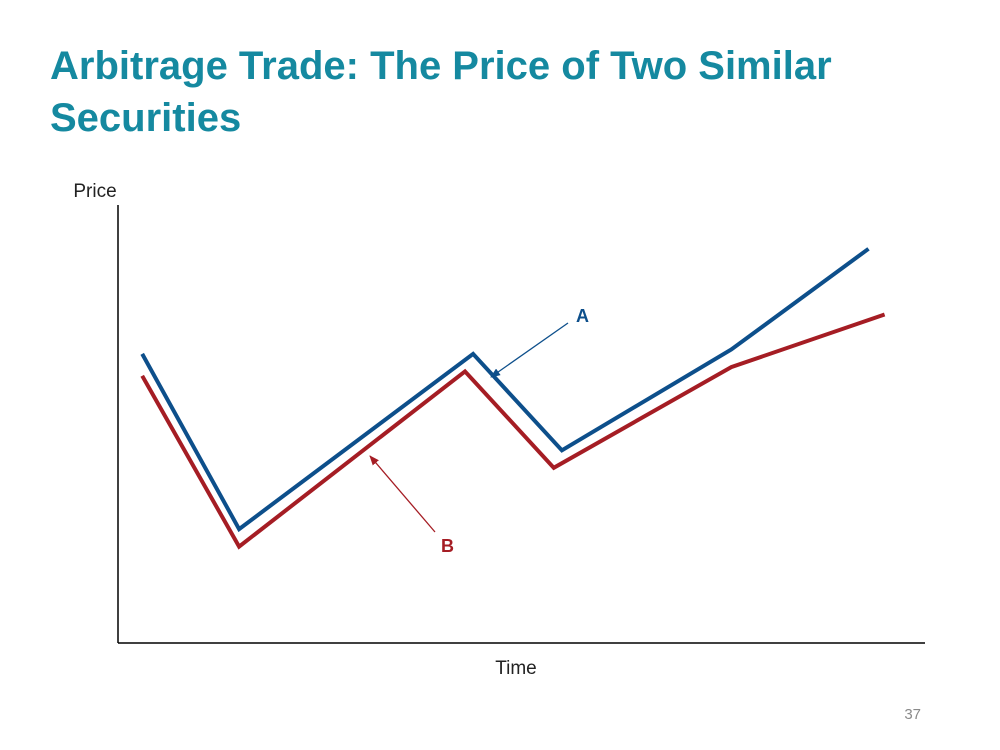  I want to click on series-a-callout-arrow, so click(529, 350).